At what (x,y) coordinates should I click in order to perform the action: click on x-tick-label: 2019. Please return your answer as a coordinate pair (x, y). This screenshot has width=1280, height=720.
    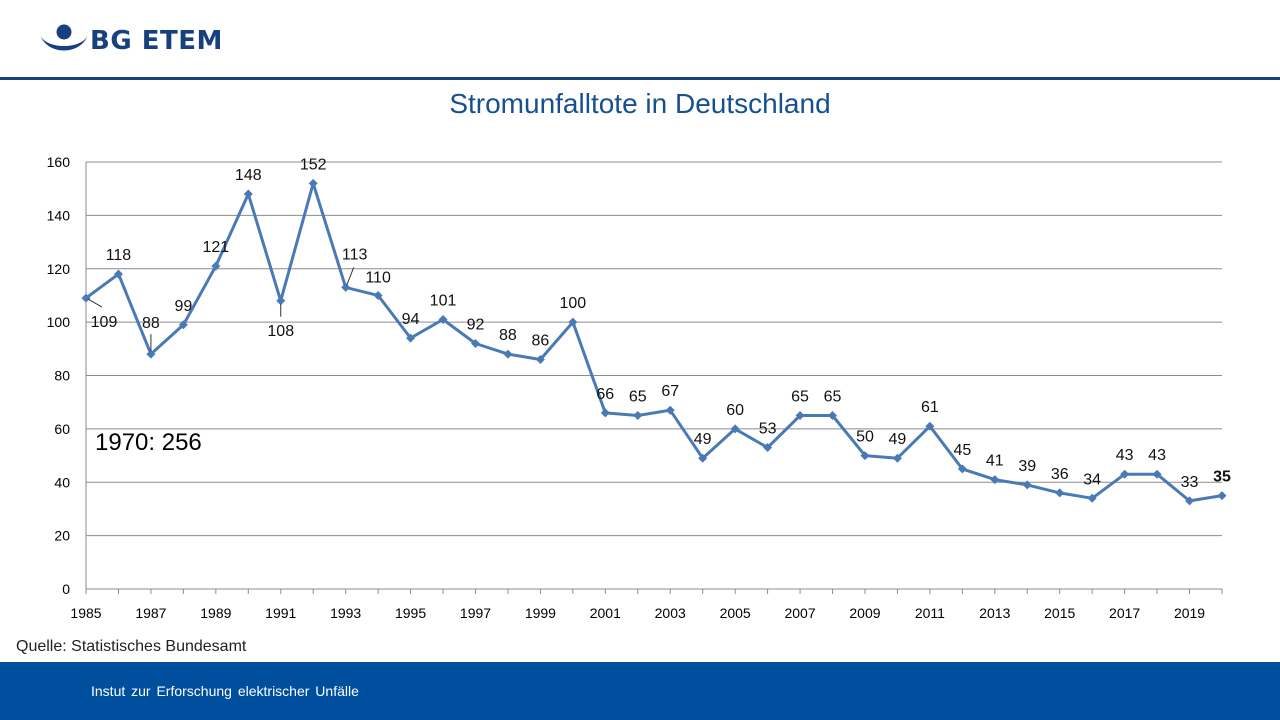
    Looking at the image, I should click on (1189, 613).